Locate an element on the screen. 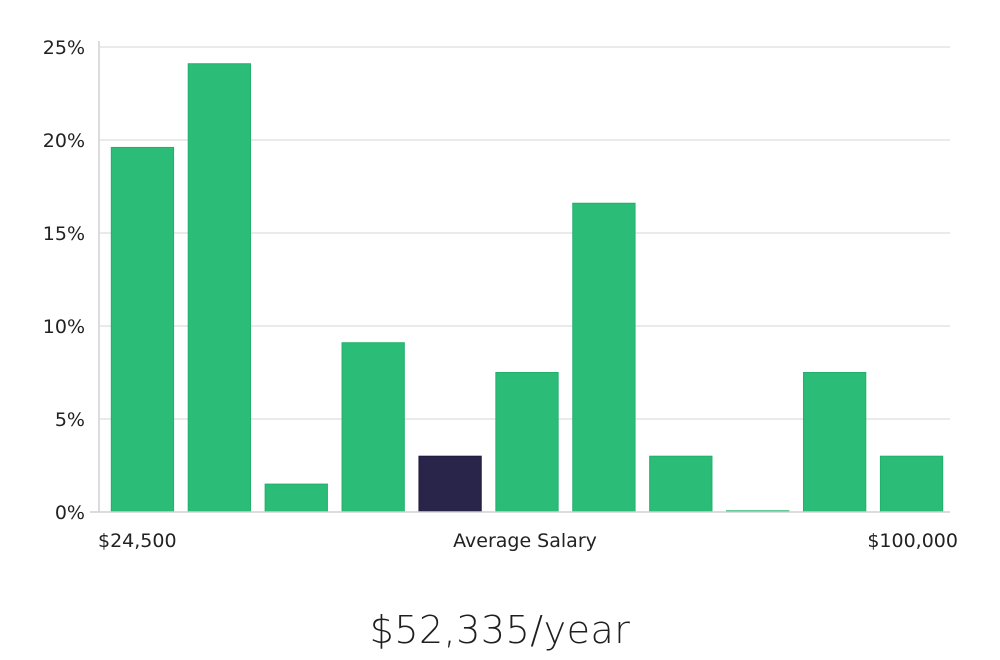 Image resolution: width=1000 pixels, height=660 pixels. y-axis-tick-labels: 0% 5% 10% 15% 20% 25% is located at coordinates (64, 280).